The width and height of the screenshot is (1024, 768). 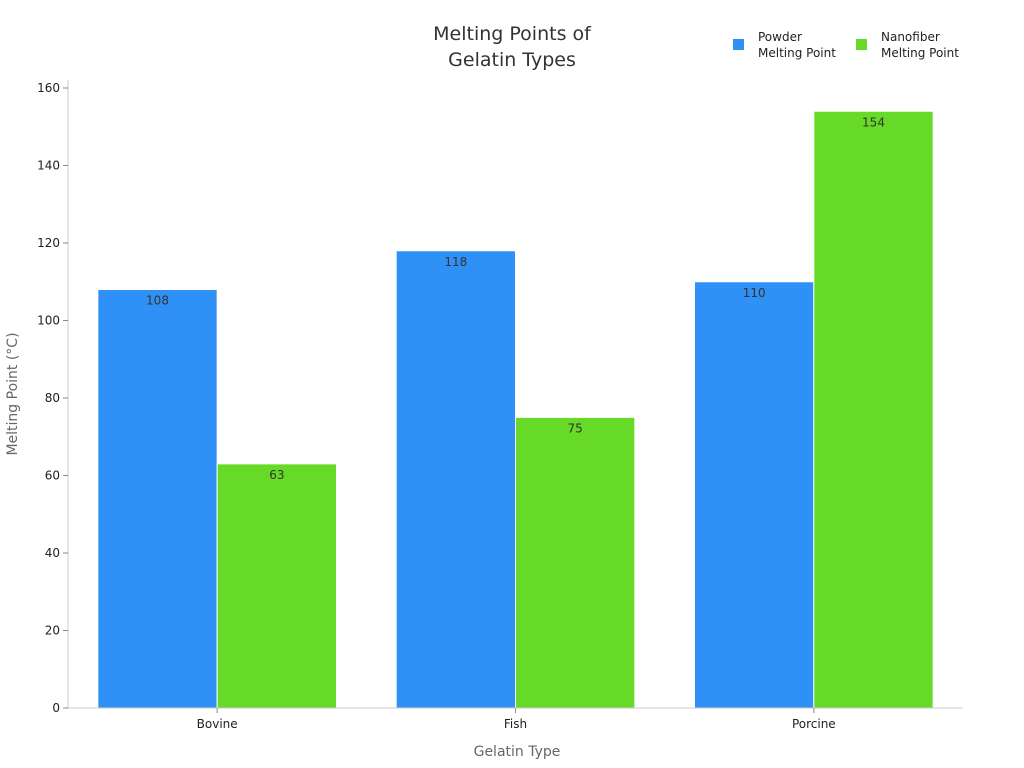 I want to click on y-tick-label: 60, so click(x=52, y=476).